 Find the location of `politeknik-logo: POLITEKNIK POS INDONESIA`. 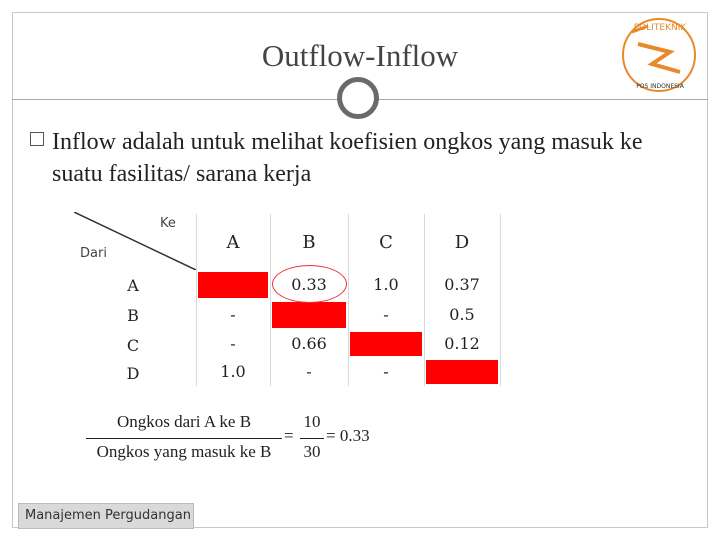

politeknik-logo: POLITEKNIK POS INDONESIA is located at coordinates (659, 55).